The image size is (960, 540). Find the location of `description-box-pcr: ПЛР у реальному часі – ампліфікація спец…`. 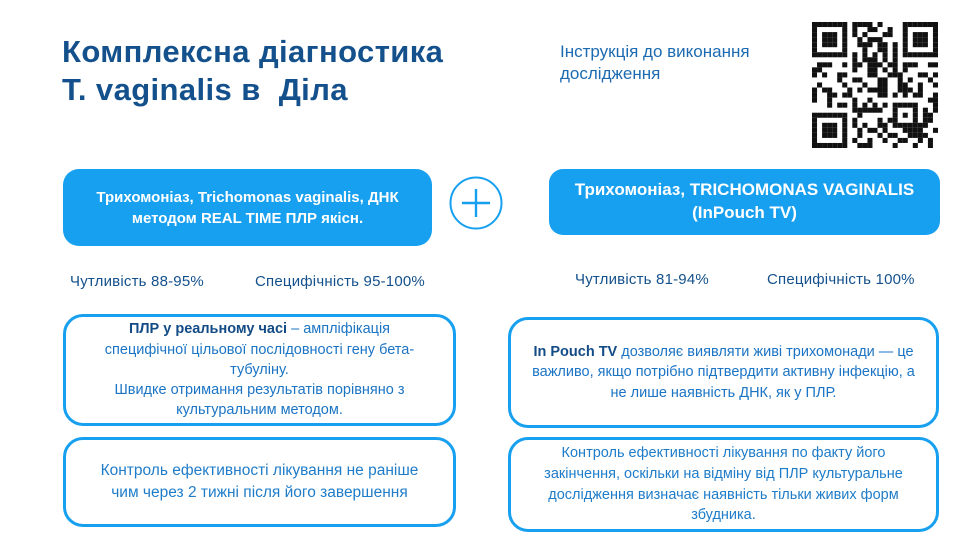

description-box-pcr: ПЛР у реальному часі – ампліфікація спец… is located at coordinates (259, 370).